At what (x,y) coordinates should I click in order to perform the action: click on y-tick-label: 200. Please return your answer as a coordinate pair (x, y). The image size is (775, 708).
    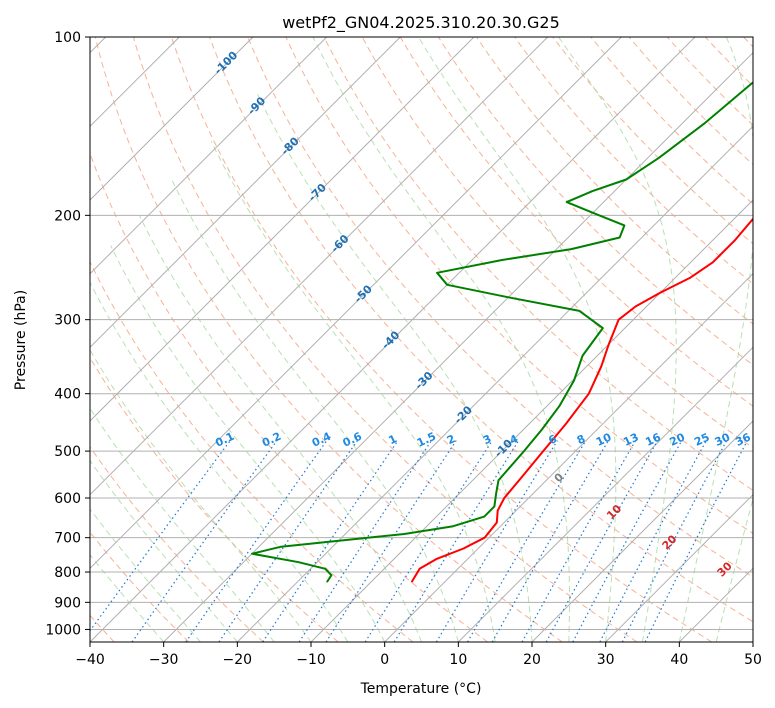
    Looking at the image, I should click on (67, 216).